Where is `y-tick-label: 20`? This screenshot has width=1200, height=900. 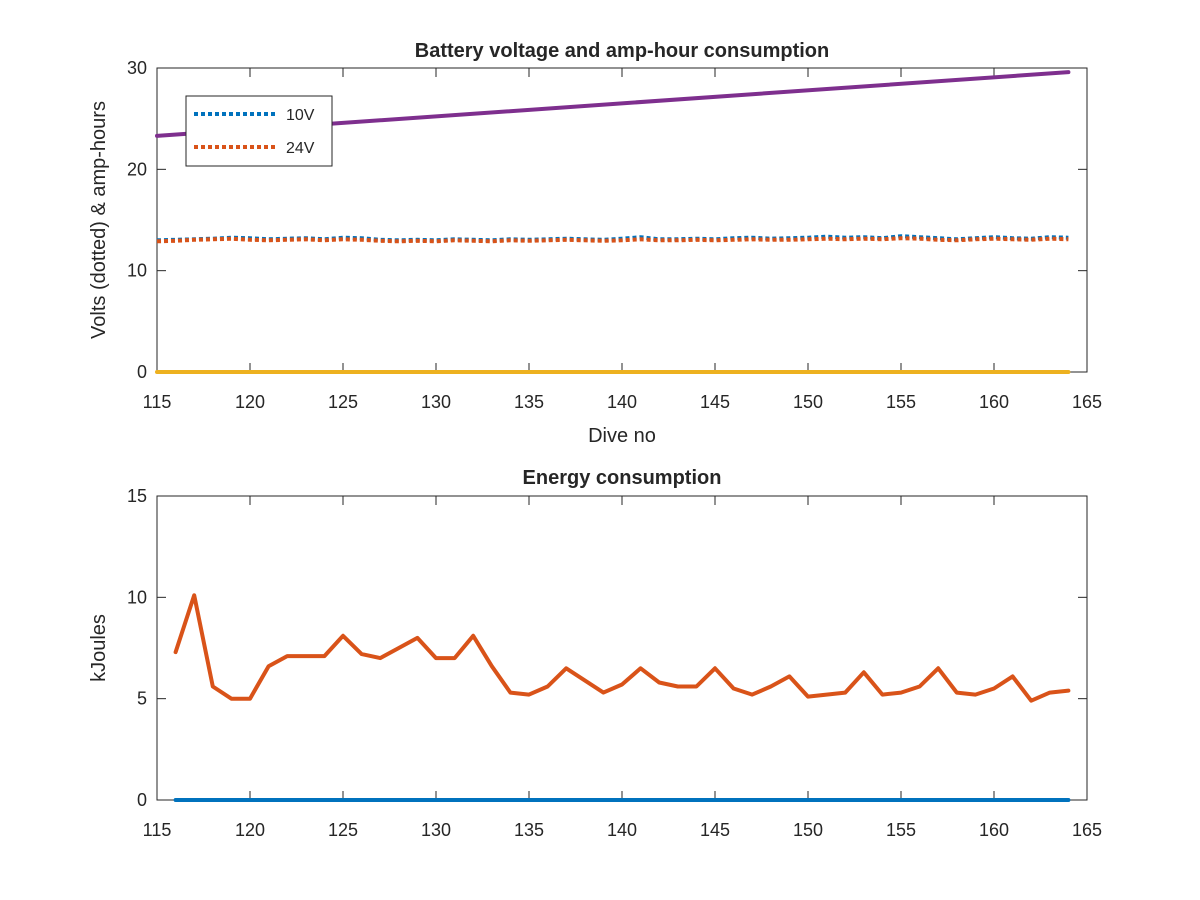 y-tick-label: 20 is located at coordinates (137, 169).